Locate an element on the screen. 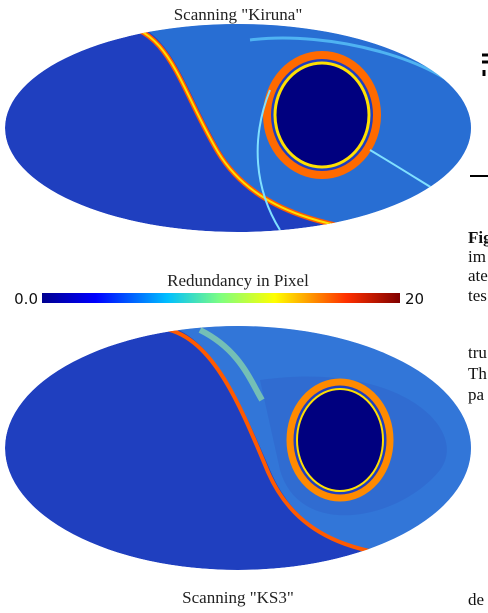  cut-figure is located at coordinates (480, 87).